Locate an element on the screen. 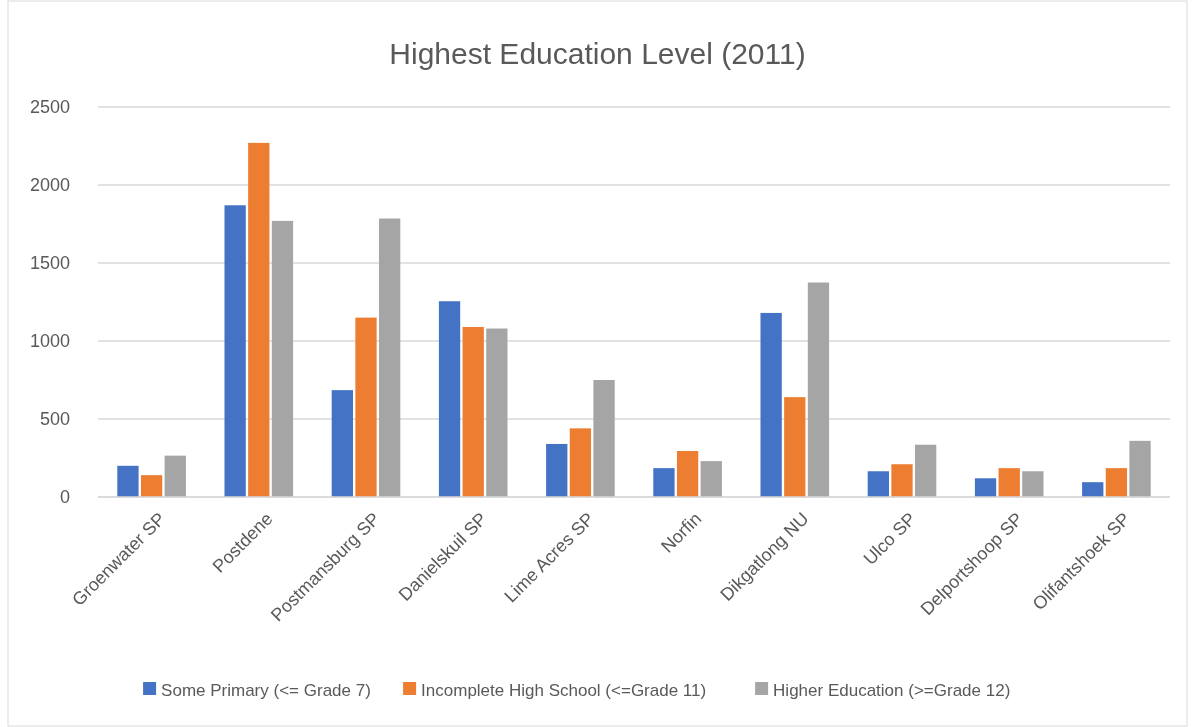 The width and height of the screenshot is (1195, 727). y-tick-label: 2000 is located at coordinates (49, 185).